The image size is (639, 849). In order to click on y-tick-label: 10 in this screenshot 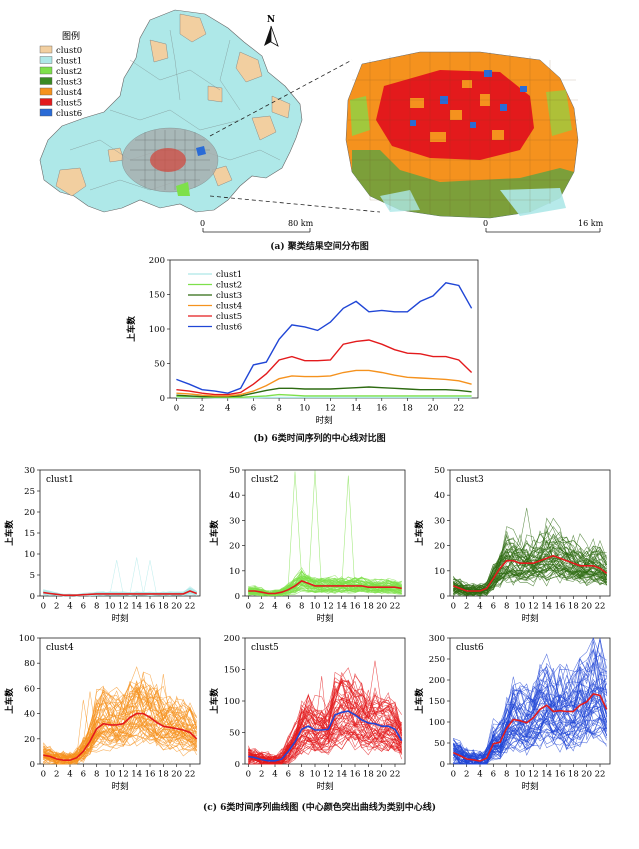, I will do `click(29, 555)`.